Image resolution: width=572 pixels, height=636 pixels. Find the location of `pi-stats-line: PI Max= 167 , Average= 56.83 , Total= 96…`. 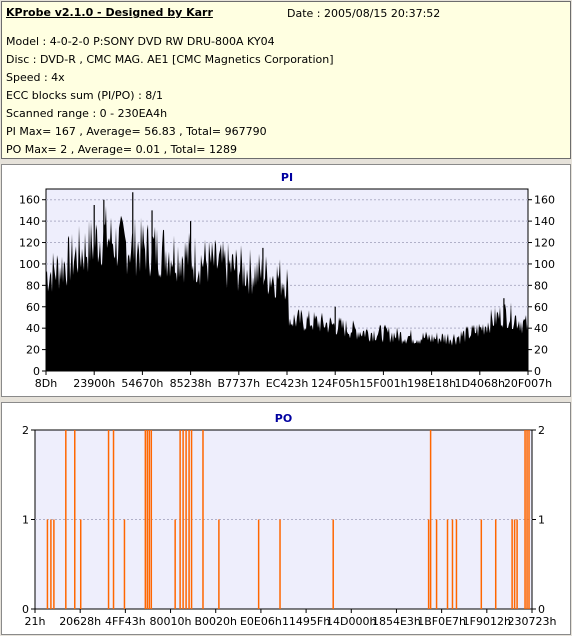

pi-stats-line: PI Max= 167 , Average= 56.83 , Total= 96… is located at coordinates (136, 131).